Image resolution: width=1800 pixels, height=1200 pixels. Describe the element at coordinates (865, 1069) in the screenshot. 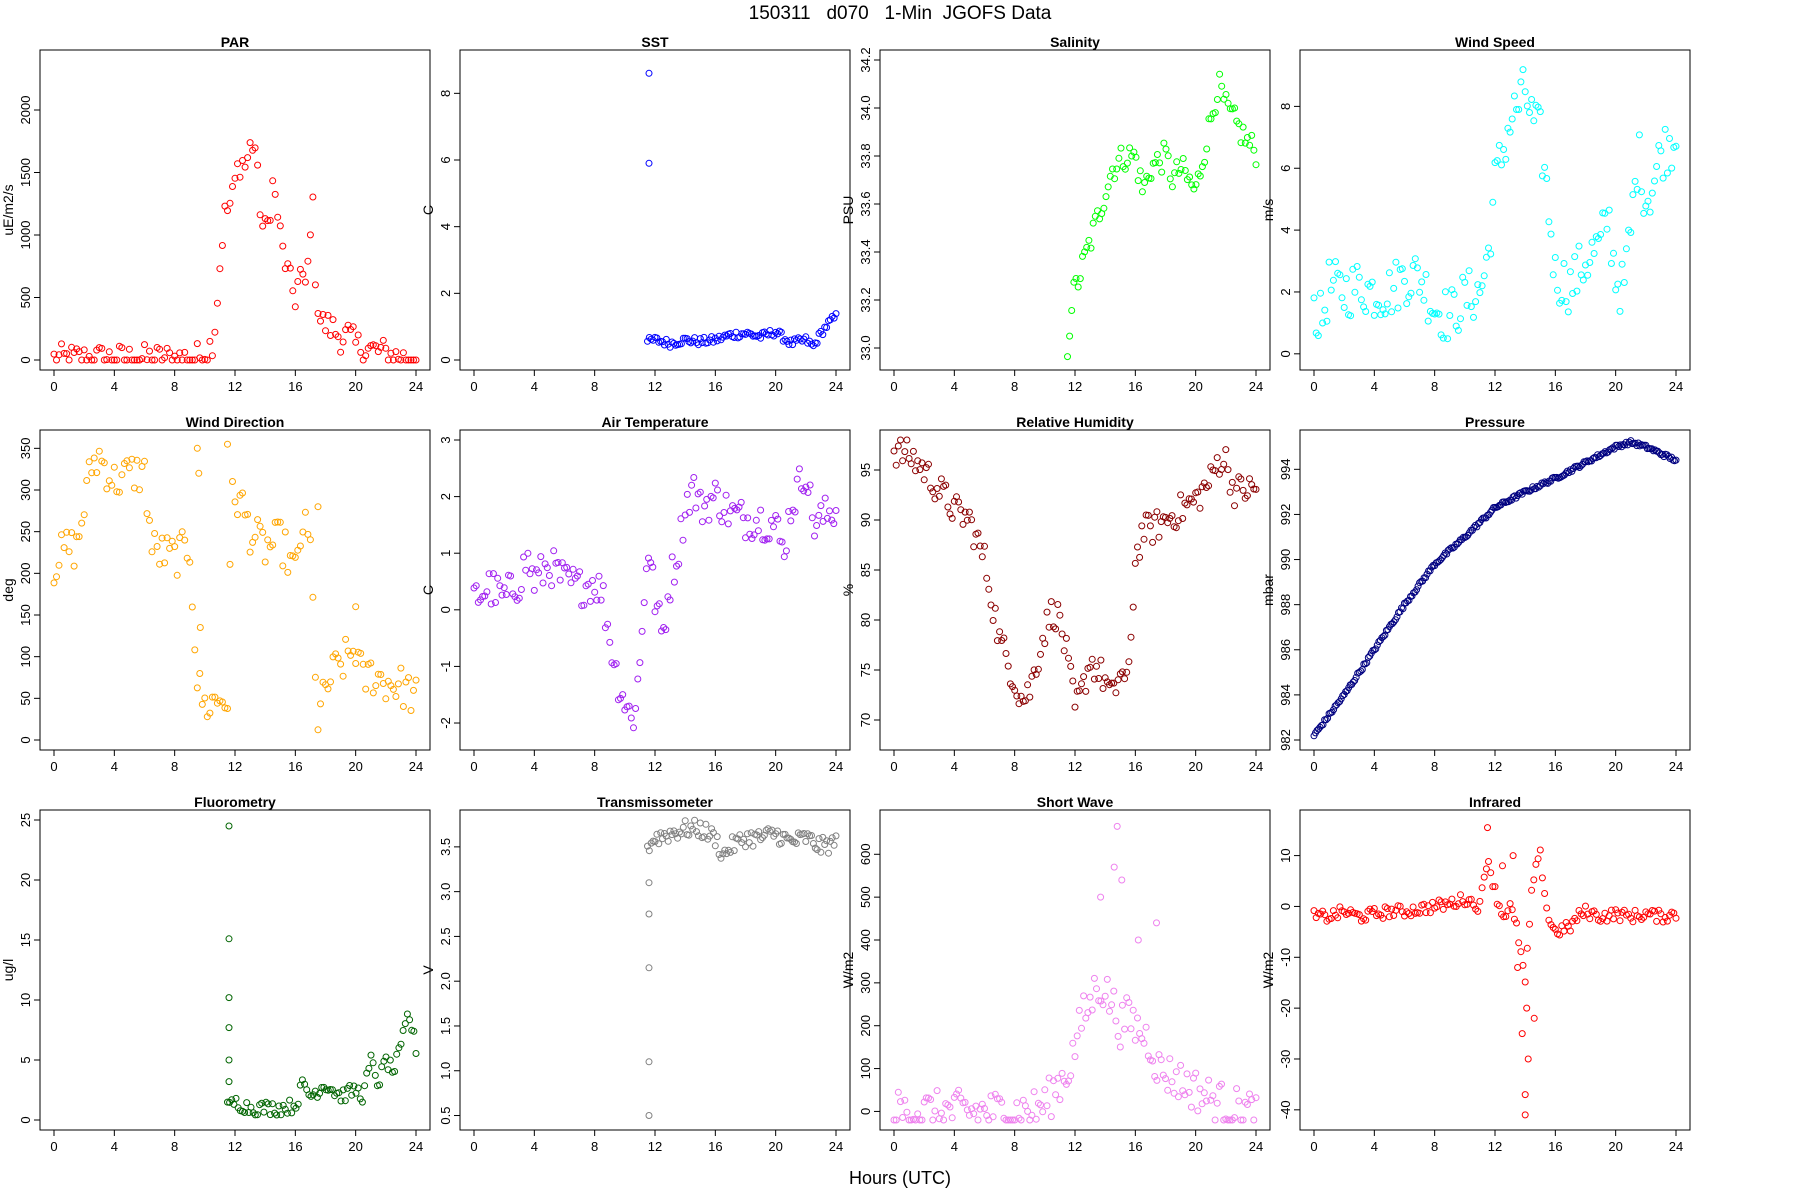

I see `y-tick-label: 100` at that location.